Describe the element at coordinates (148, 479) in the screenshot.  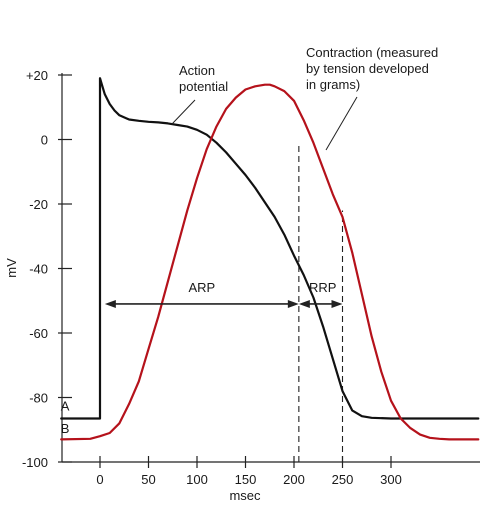
I see `x-tick-label: 50` at that location.